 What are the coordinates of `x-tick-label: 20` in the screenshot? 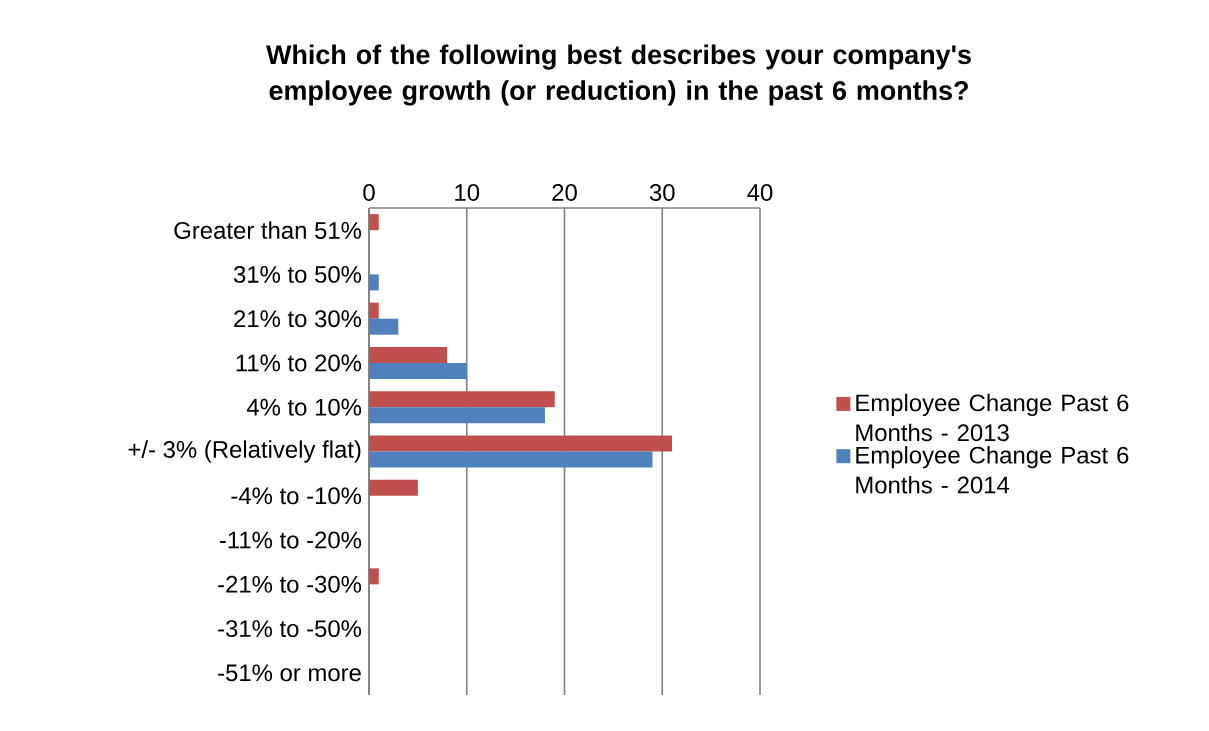 It's located at (564, 192).